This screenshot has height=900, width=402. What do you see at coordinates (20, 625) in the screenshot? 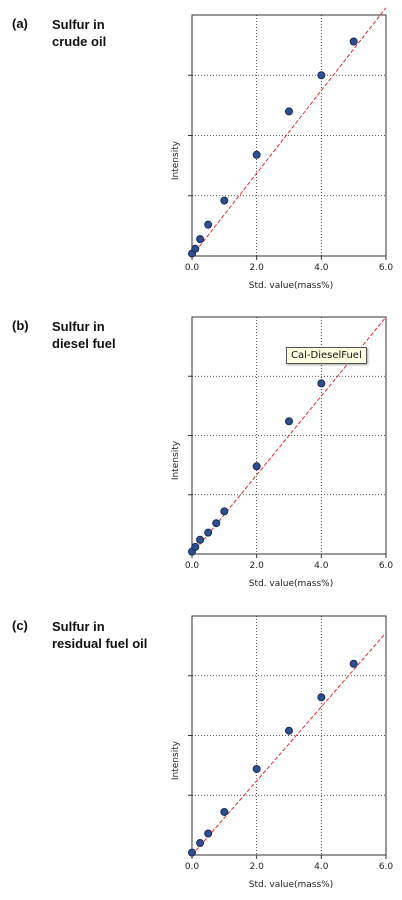
I see `panel-label-c: (c)` at bounding box center [20, 625].